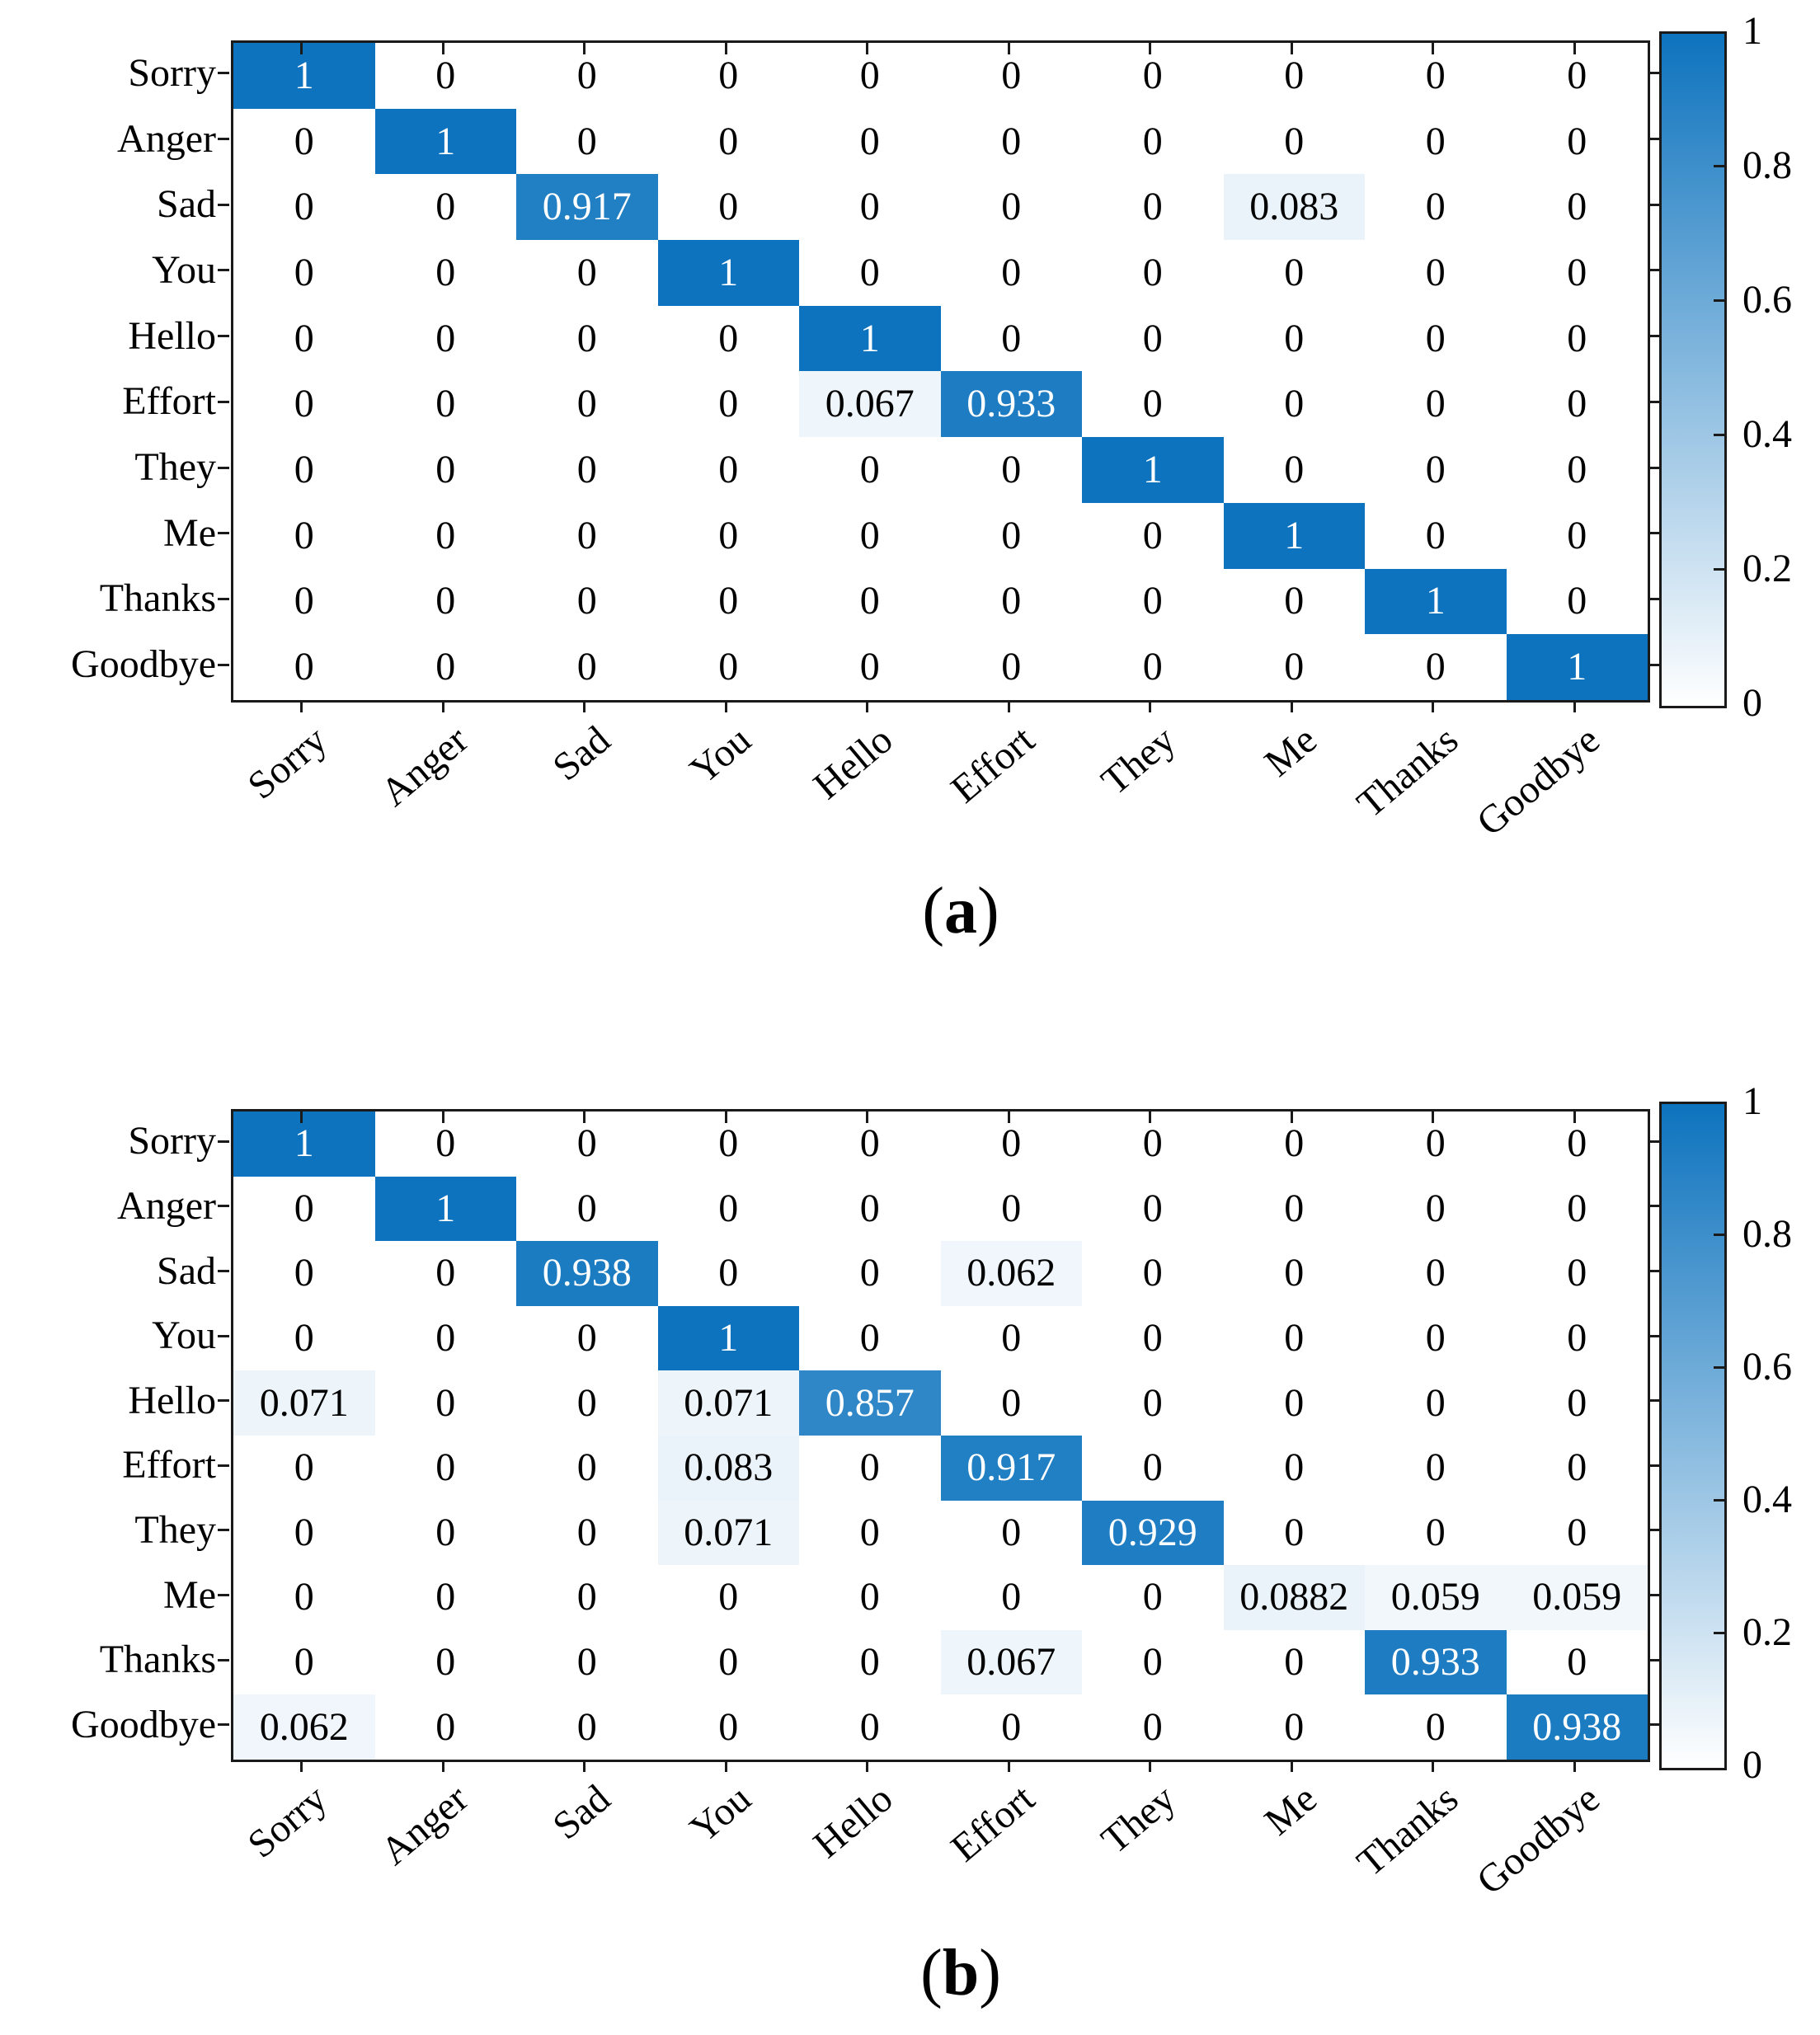 Image resolution: width=1820 pixels, height=2035 pixels. I want to click on heatmap-cell: 1, so click(728, 1338).